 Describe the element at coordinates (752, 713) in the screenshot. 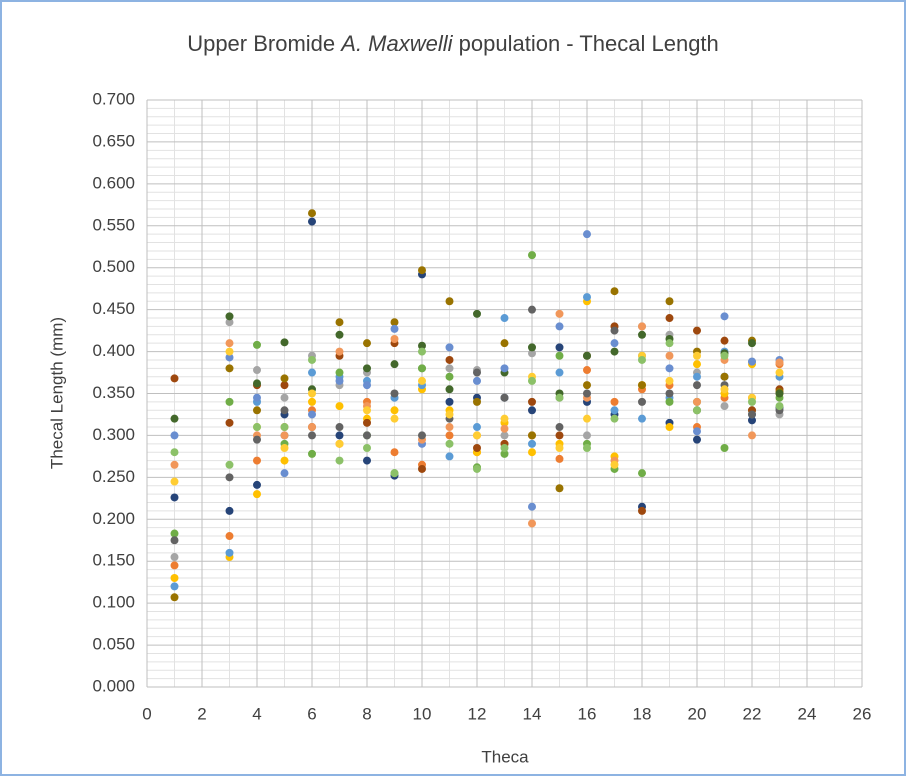

I see `x-tick-label: 22` at that location.